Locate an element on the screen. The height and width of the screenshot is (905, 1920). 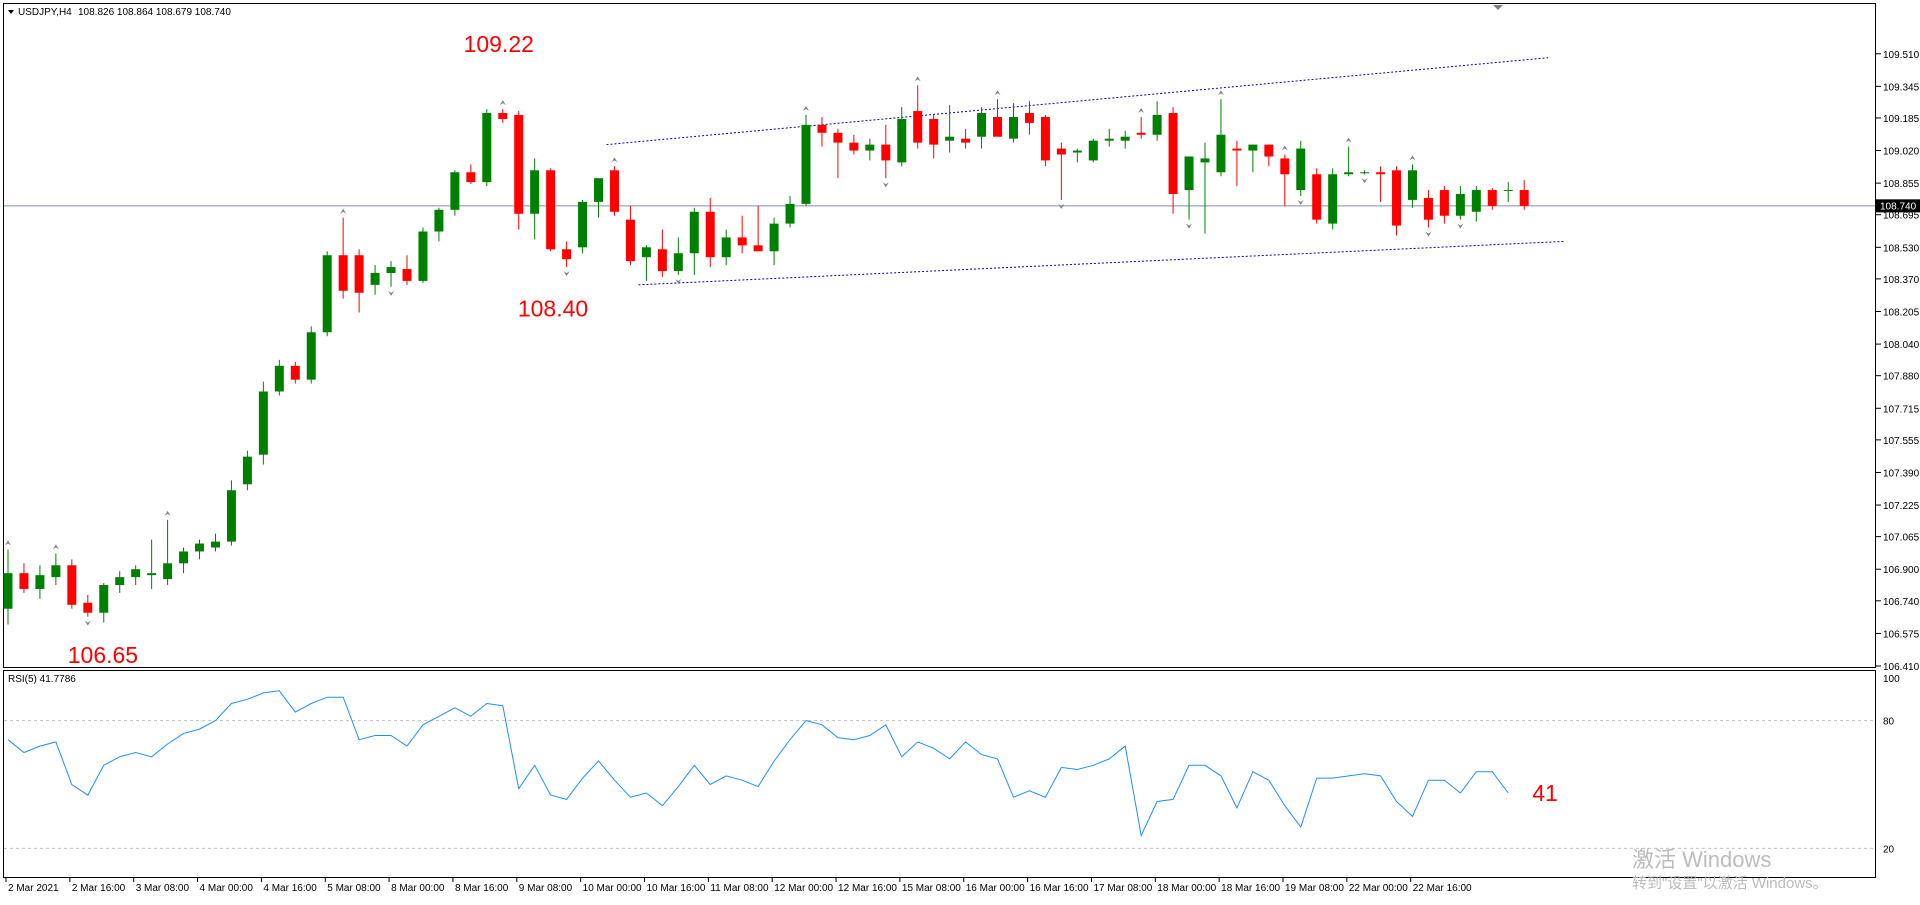
time-tick-label: 8 Mar 00:00 is located at coordinates (418, 888).